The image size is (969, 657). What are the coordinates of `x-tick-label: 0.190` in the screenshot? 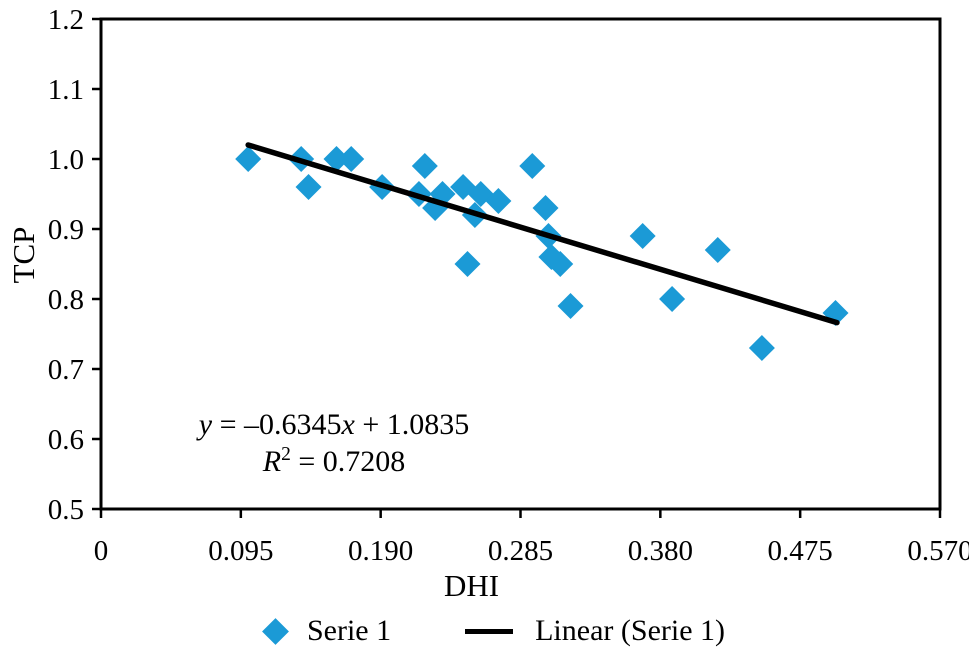 It's located at (380, 551).